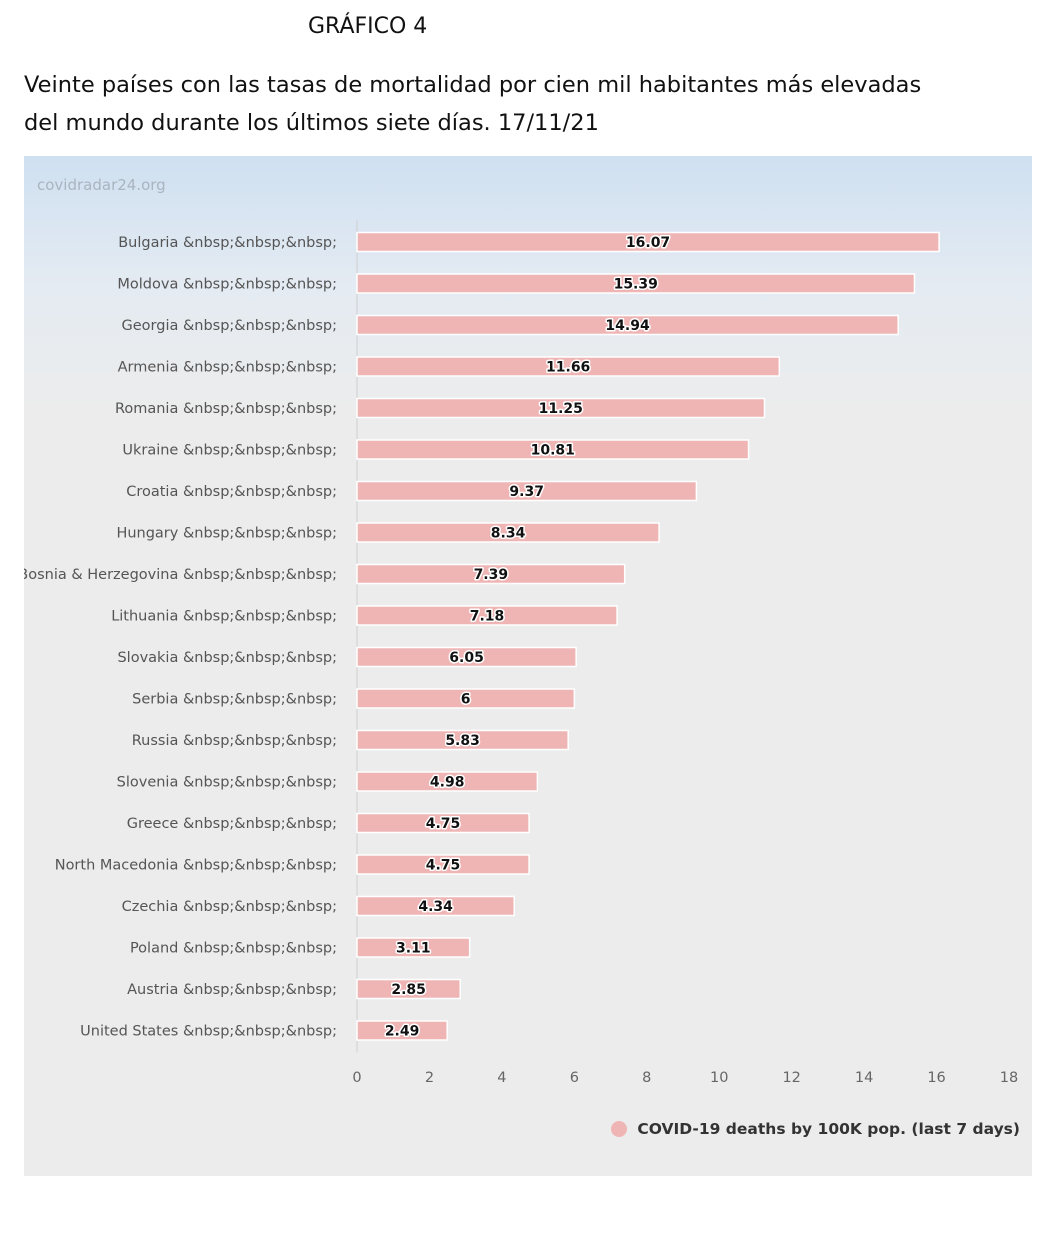 The image size is (1052, 1240). Describe the element at coordinates (429, 1078) in the screenshot. I see `x-tick-label: 2` at that location.